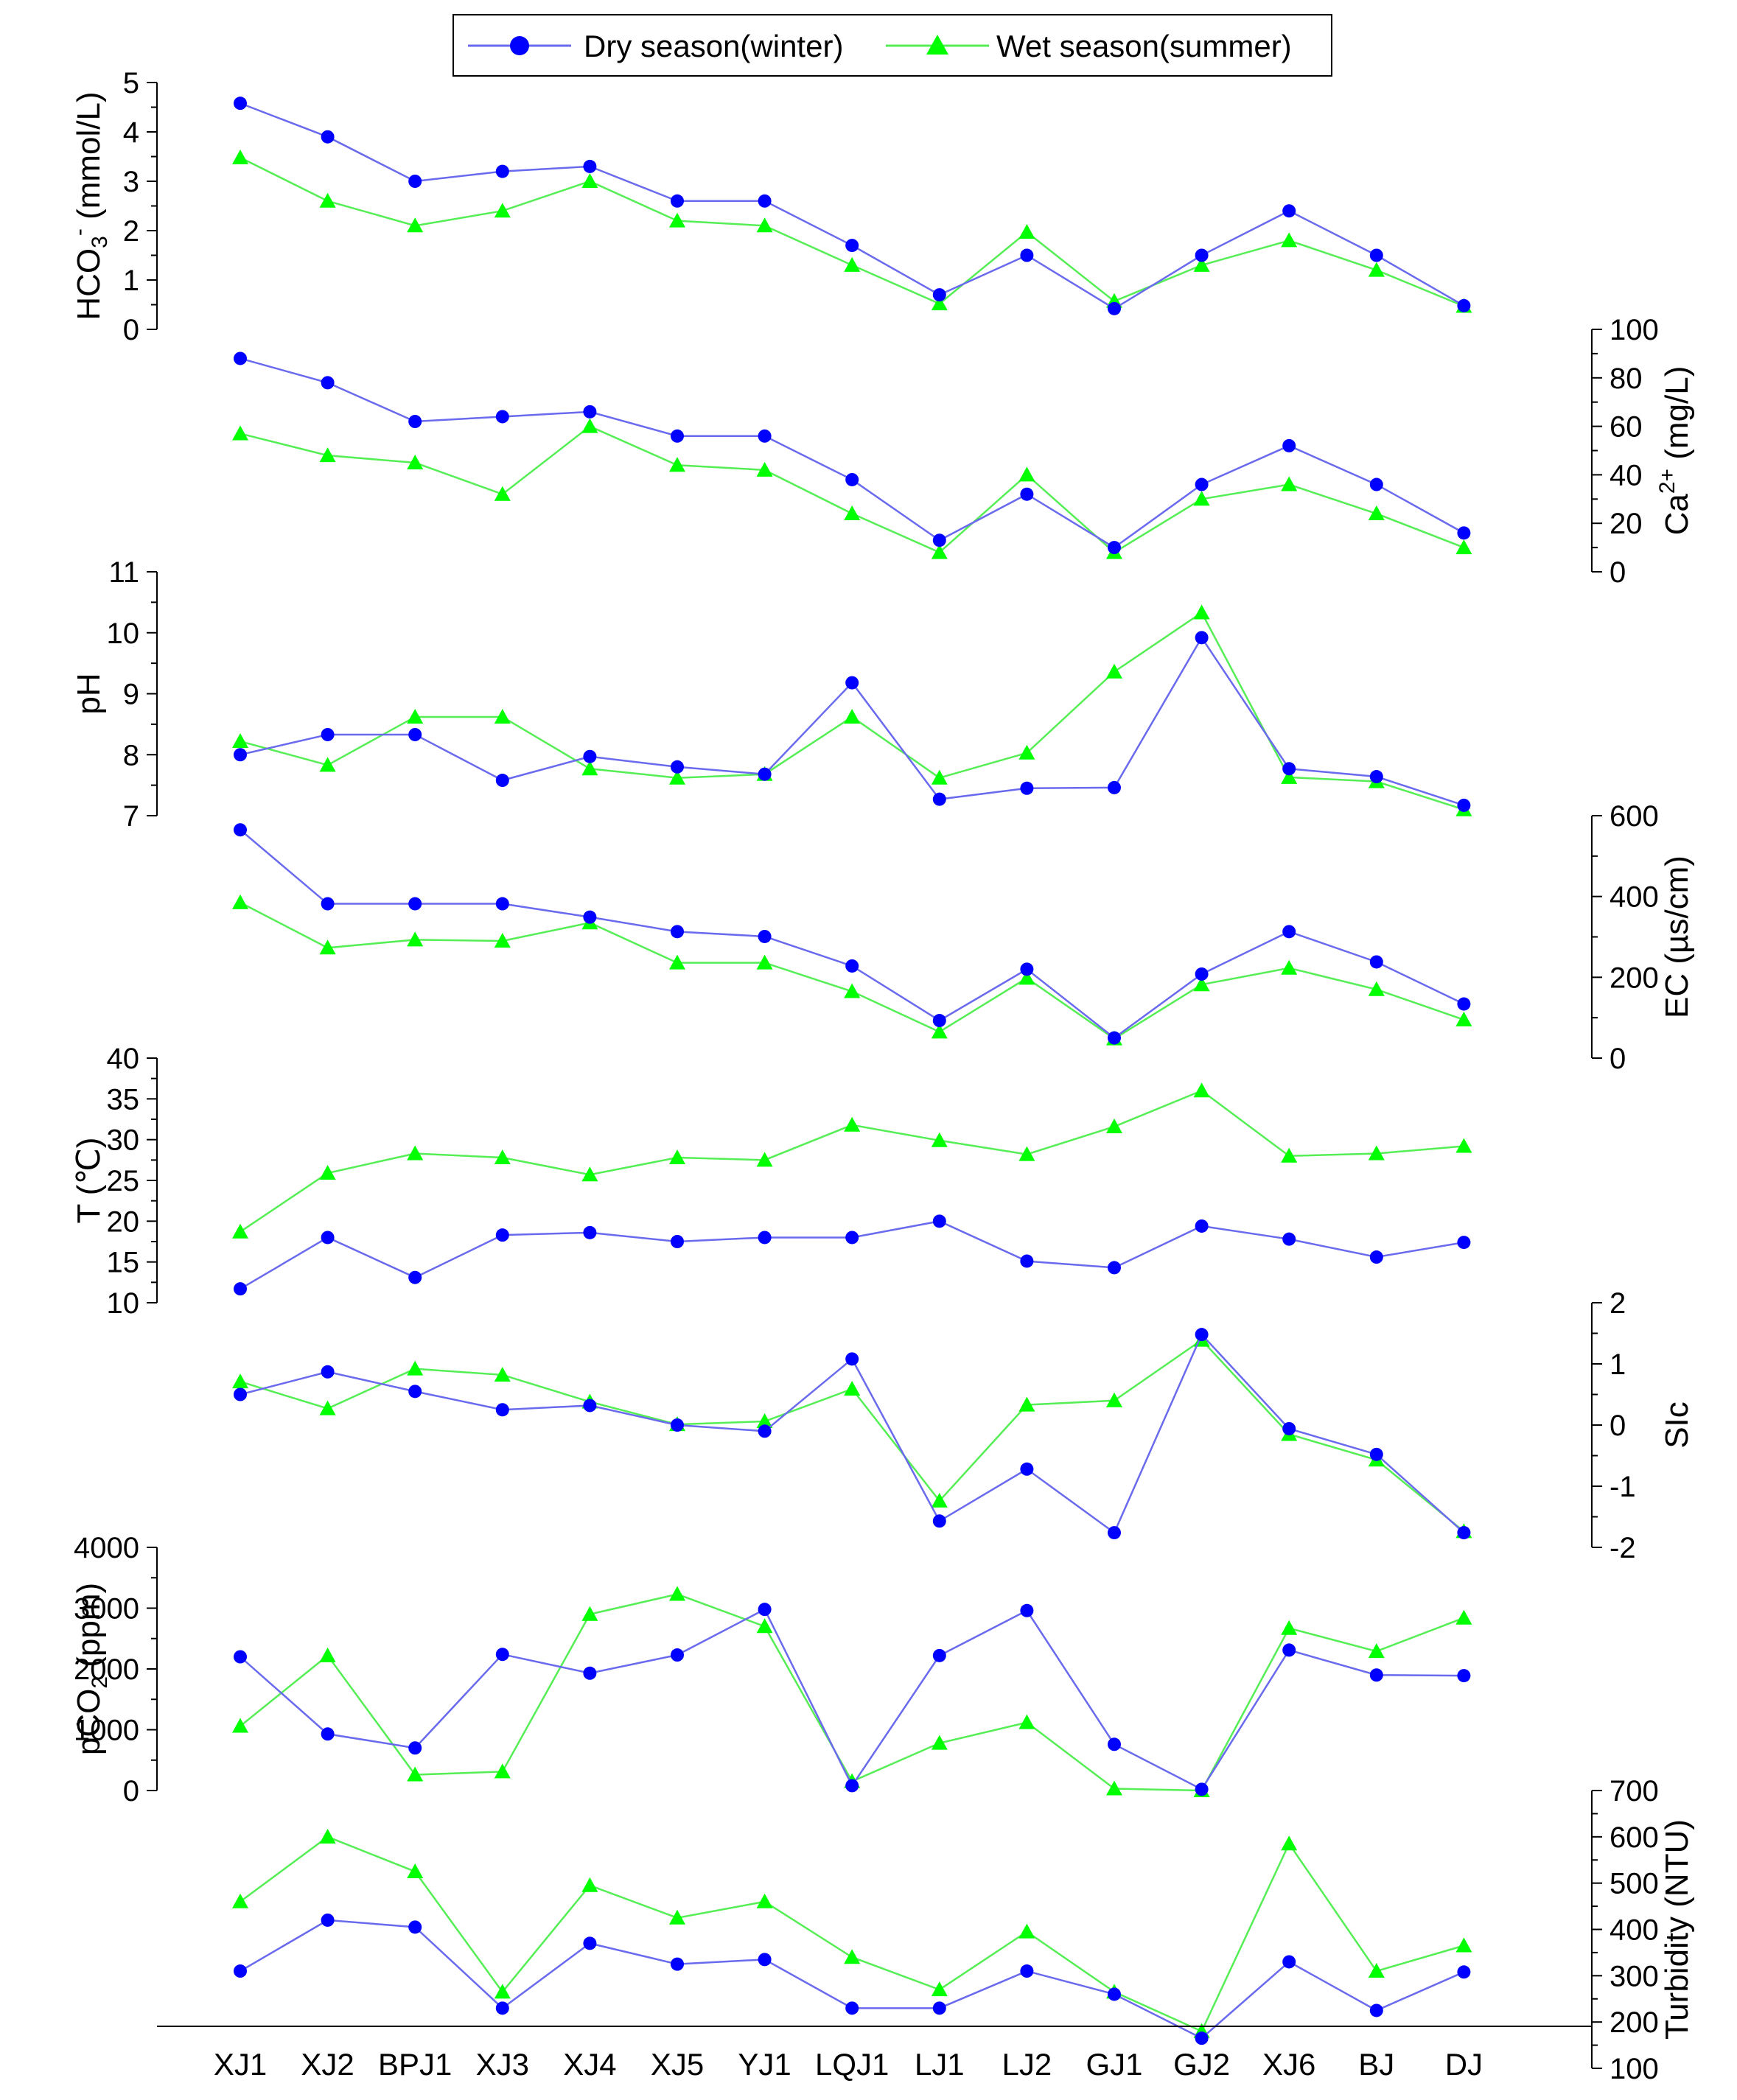 This screenshot has width=1737, height=2100. Describe the element at coordinates (1677, 1425) in the screenshot. I see `sic-axis-title: SIc` at that location.